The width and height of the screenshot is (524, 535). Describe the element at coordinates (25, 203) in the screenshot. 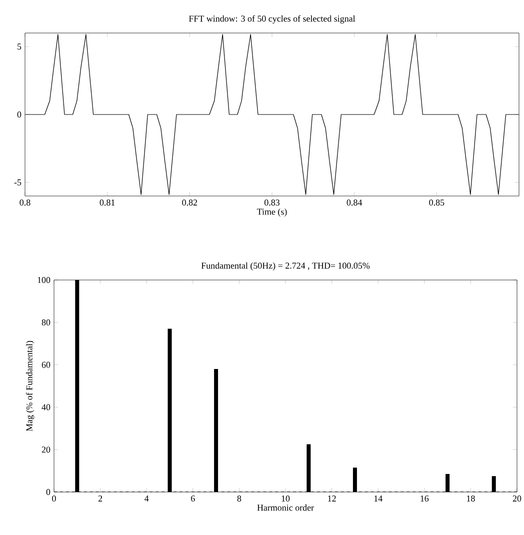

I see `x-tick-label: 0.8` at that location.